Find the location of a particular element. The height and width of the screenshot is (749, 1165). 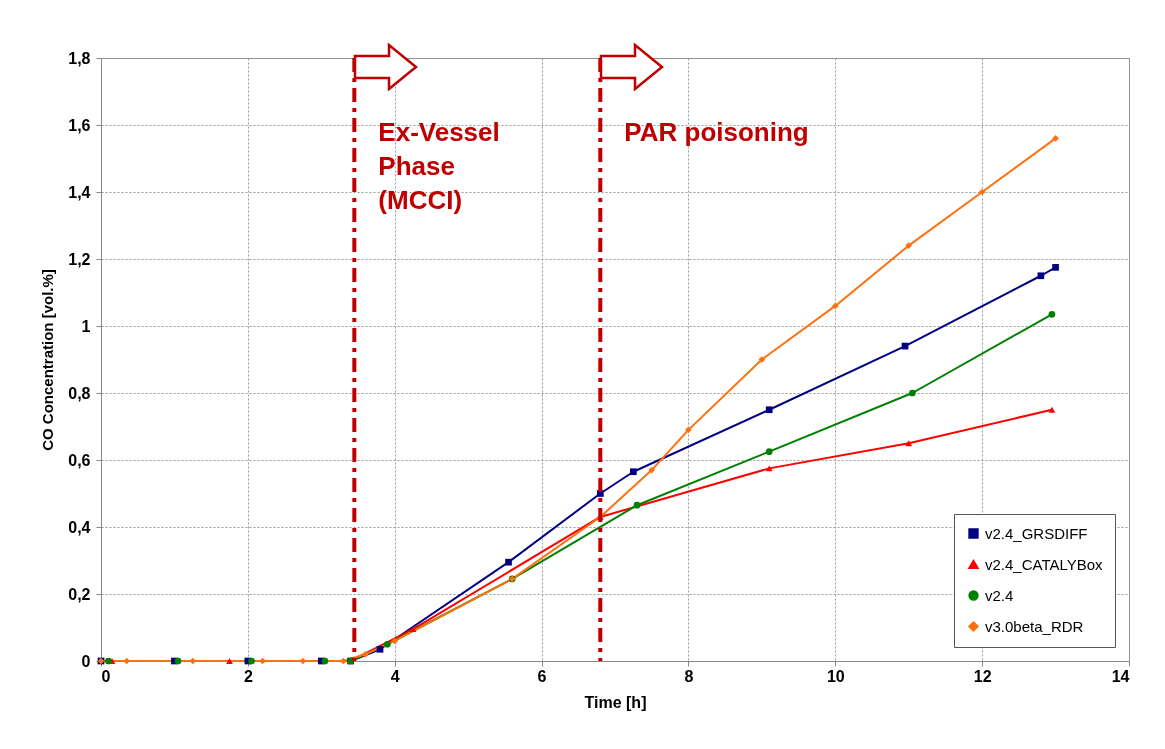

y-tick-label: 1,2 is located at coordinates (79, 259).